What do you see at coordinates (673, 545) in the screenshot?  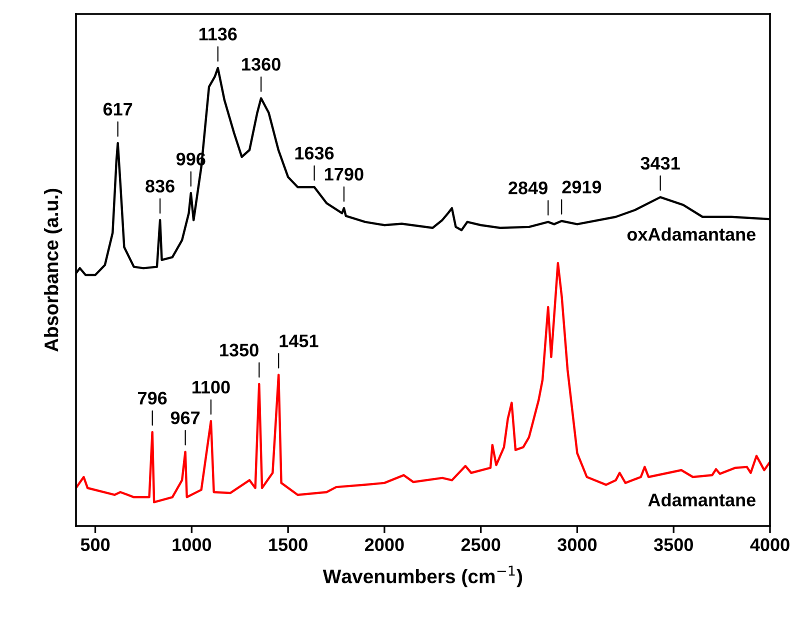 I see `x-tick-label: 3500` at bounding box center [673, 545].